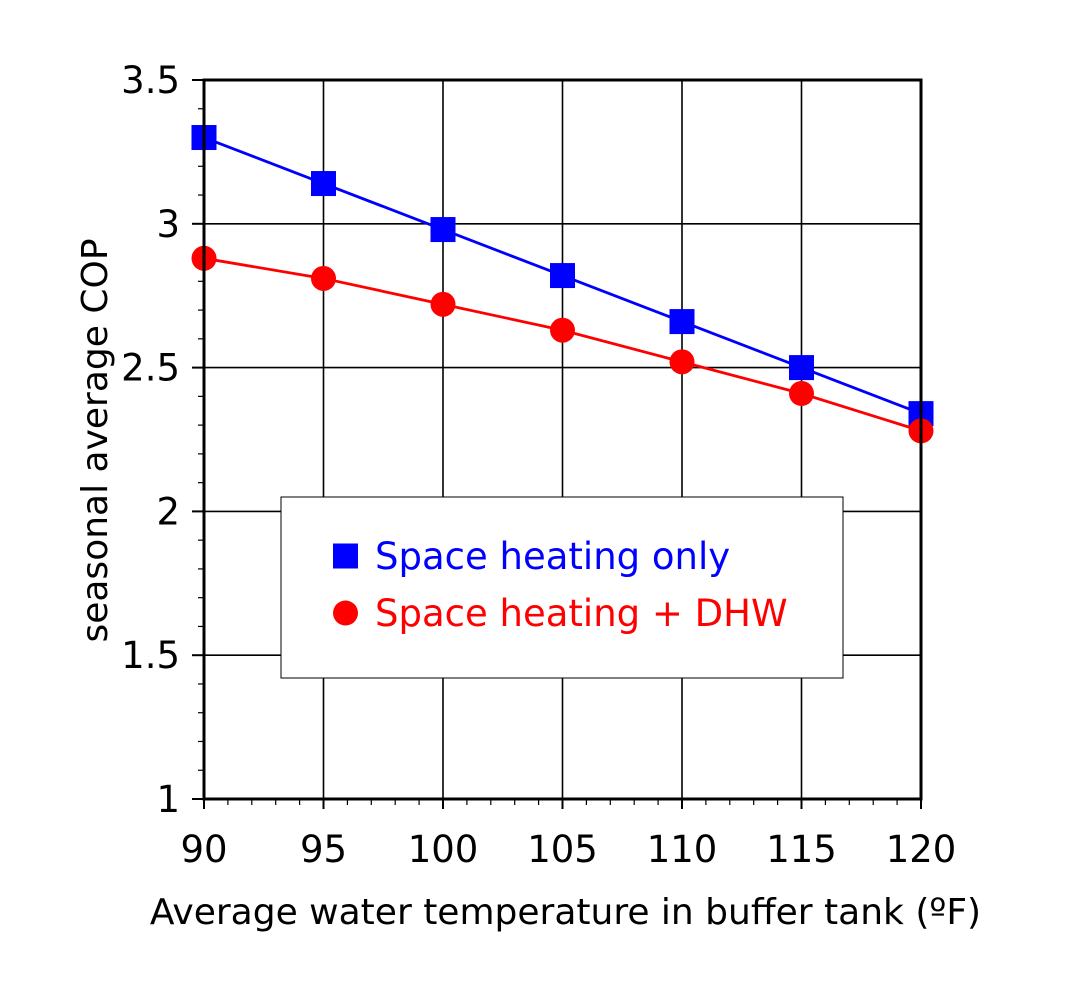 The height and width of the screenshot is (995, 1066). I want to click on y-tick-label: 1.5, so click(150, 655).